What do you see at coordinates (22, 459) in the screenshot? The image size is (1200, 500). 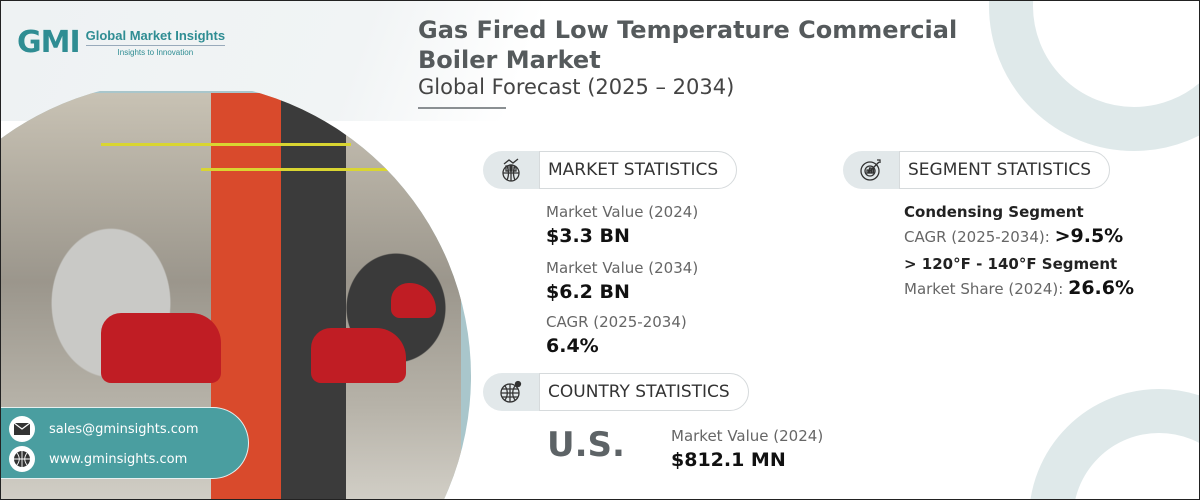 I see `globe-icon` at bounding box center [22, 459].